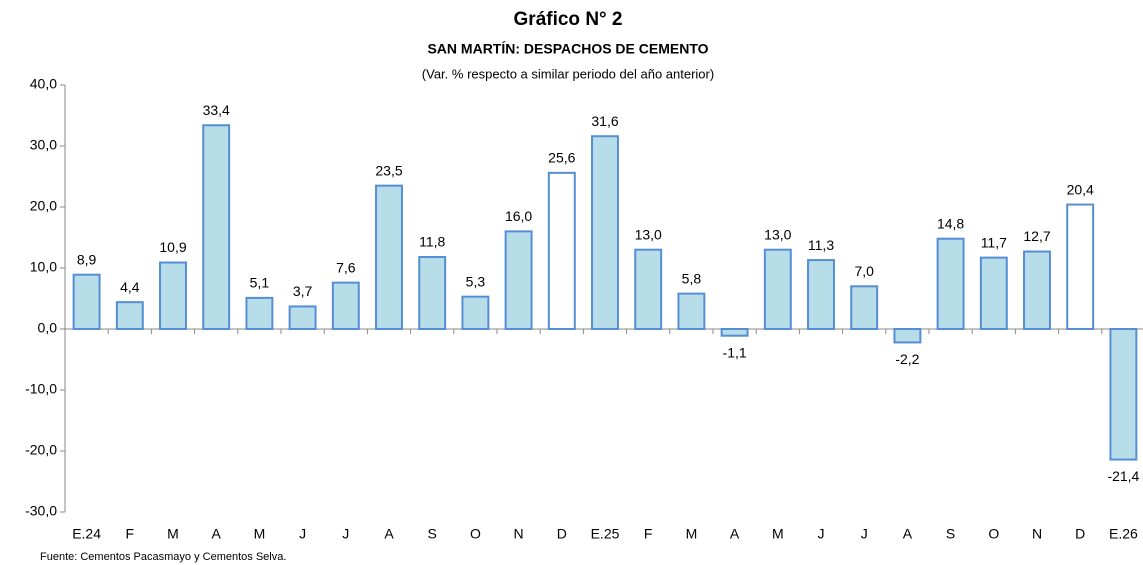  Describe the element at coordinates (1080, 189) in the screenshot. I see `value-label: 20,4` at that location.